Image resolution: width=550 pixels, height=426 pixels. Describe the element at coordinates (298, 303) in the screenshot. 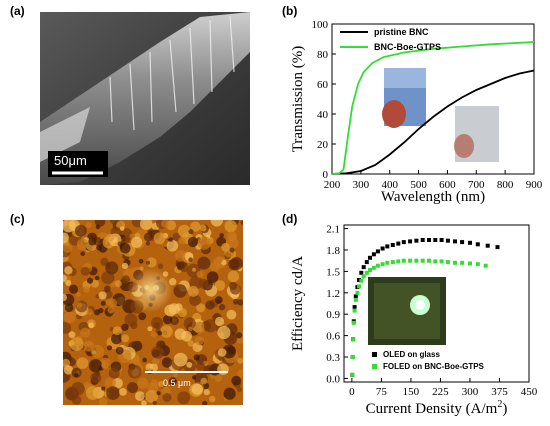

I see `y-axis-label: Efficiency cd/A` at that location.